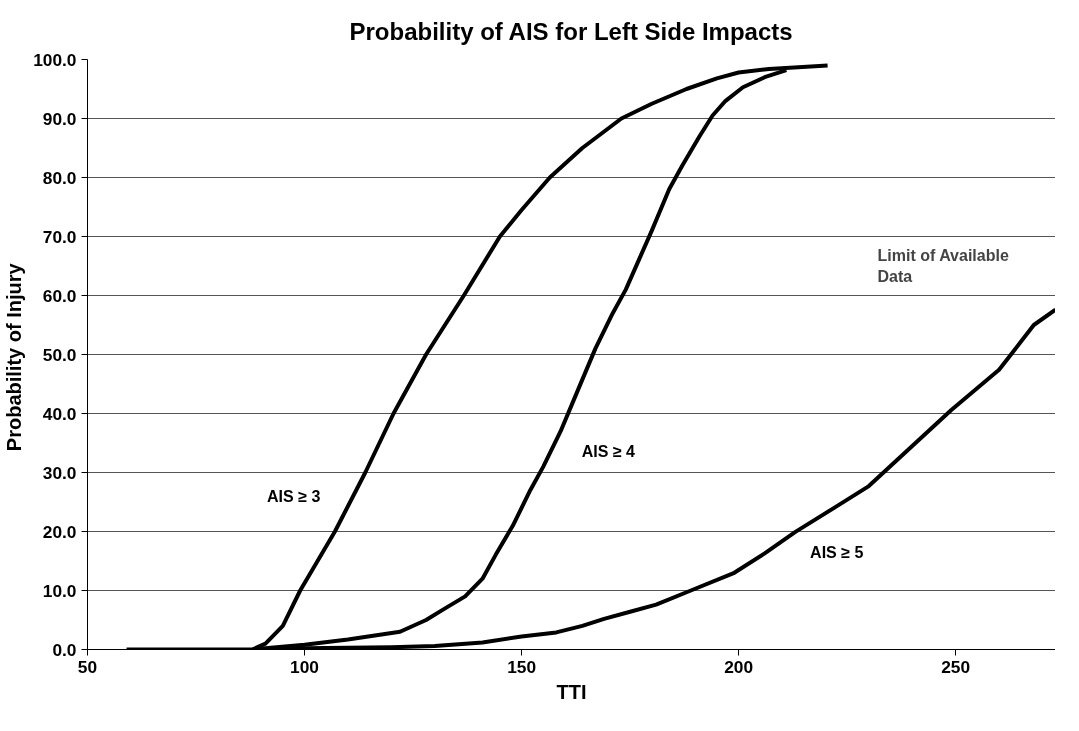  I want to click on y-tick-label: 90.0, so click(59, 118).